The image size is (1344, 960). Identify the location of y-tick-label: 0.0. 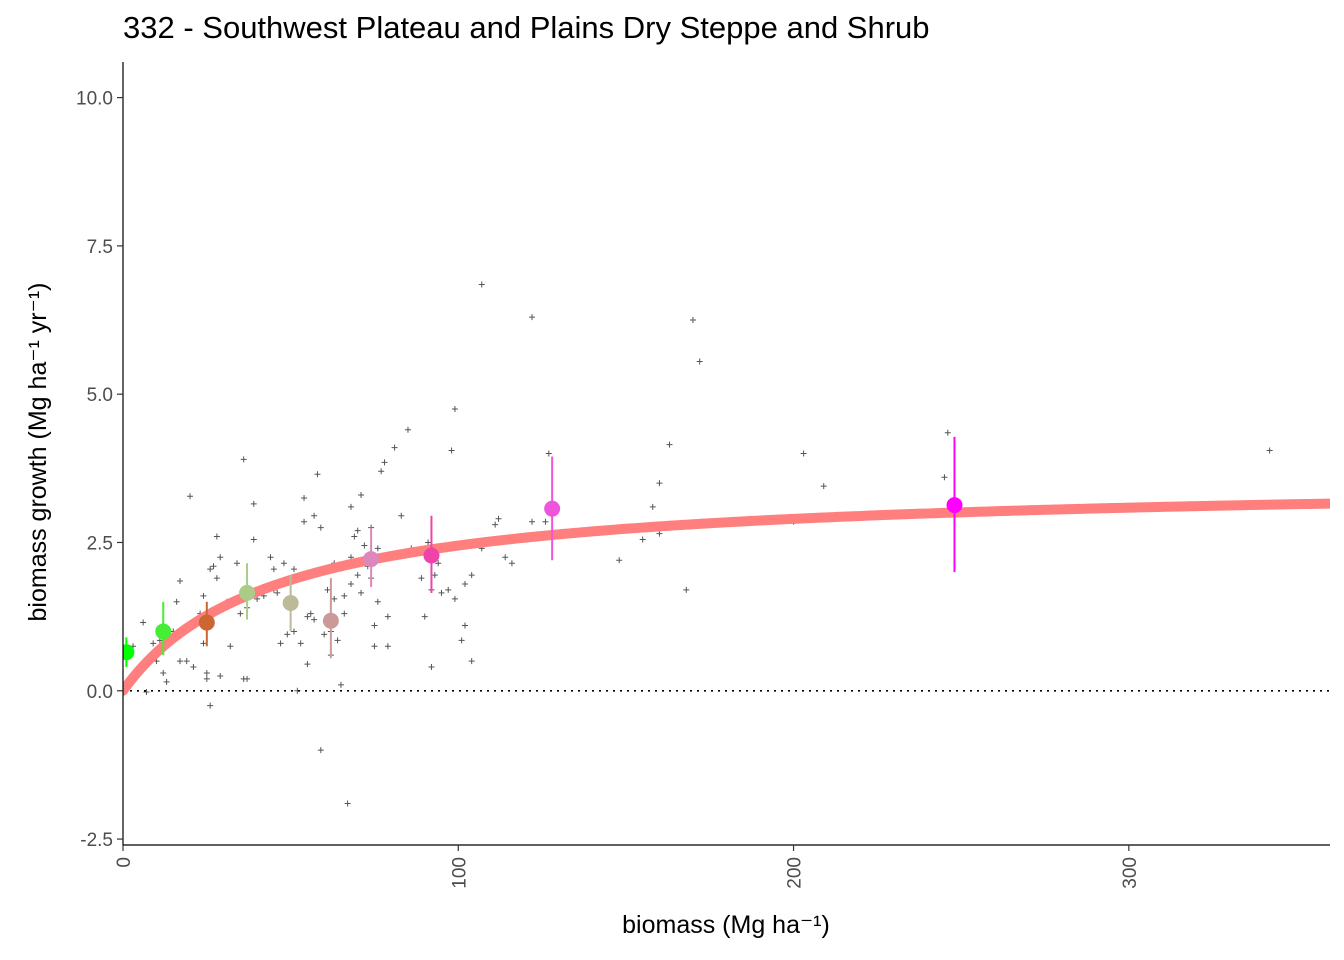
(100, 692).